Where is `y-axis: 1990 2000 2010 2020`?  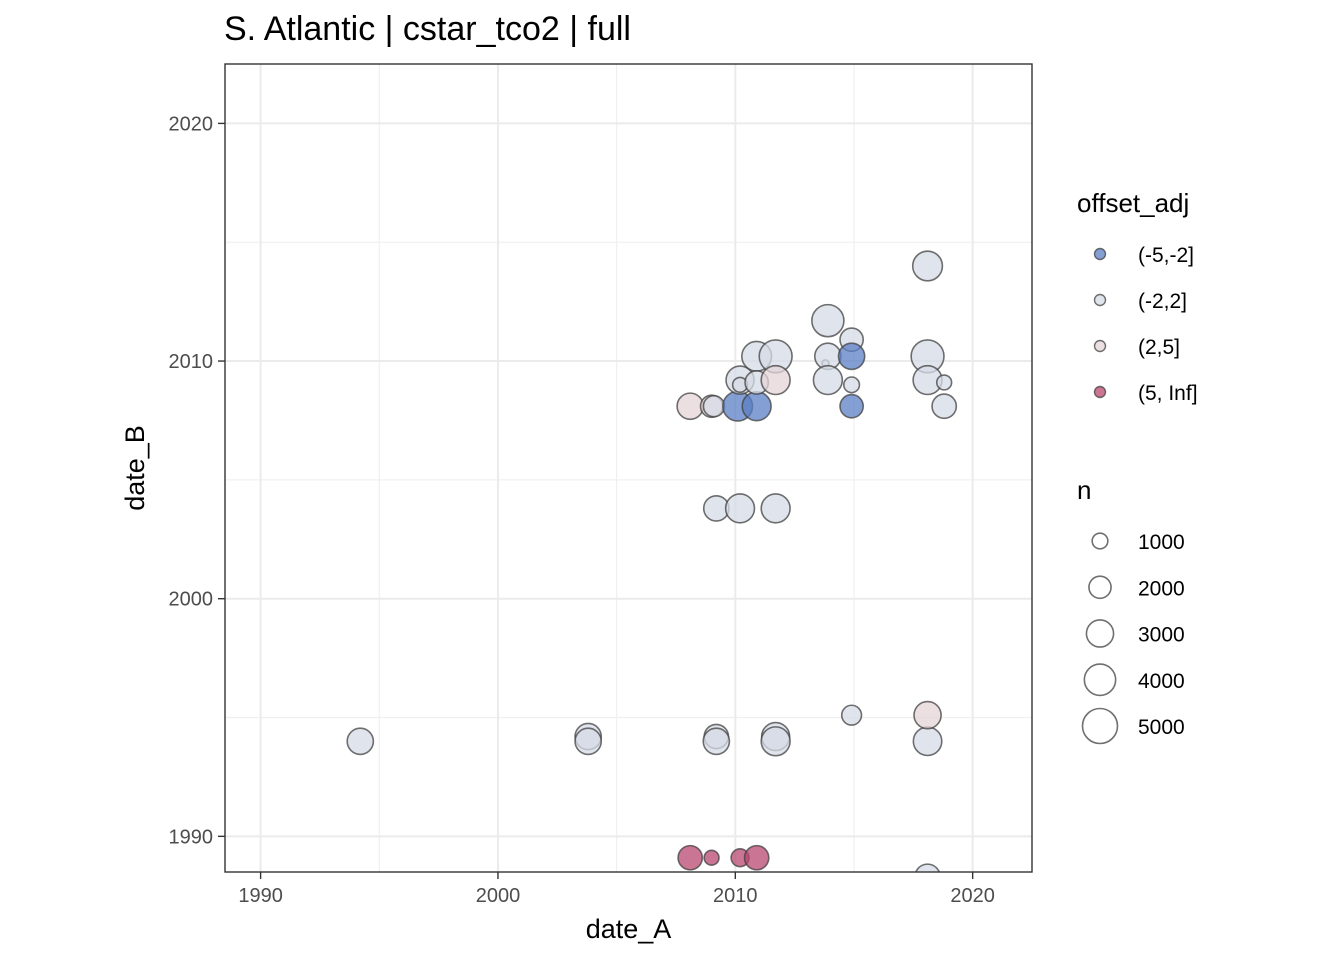 y-axis: 1990 2000 2010 2020 is located at coordinates (197, 480).